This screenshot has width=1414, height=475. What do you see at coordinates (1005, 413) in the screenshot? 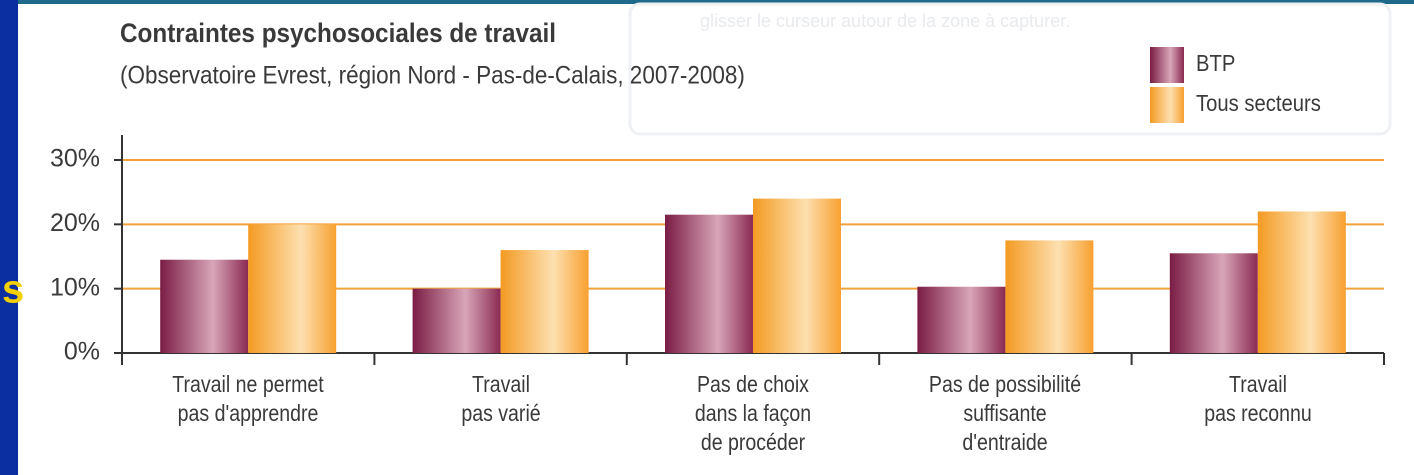
I see `x-tick-label: Pas de possibilité suffisante d'entraide` at bounding box center [1005, 413].